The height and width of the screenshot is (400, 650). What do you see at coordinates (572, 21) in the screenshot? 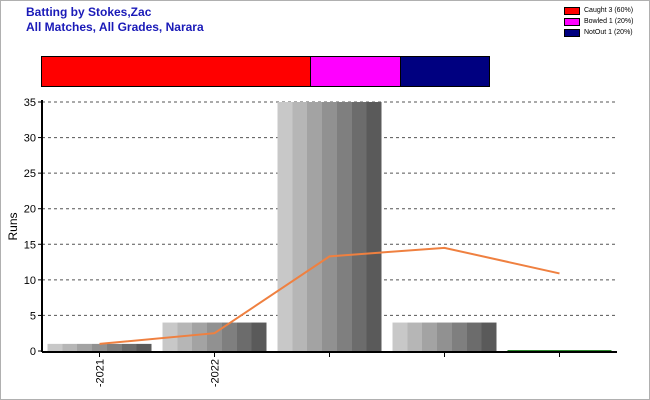
I see `legend-swatch-bowled` at bounding box center [572, 21].